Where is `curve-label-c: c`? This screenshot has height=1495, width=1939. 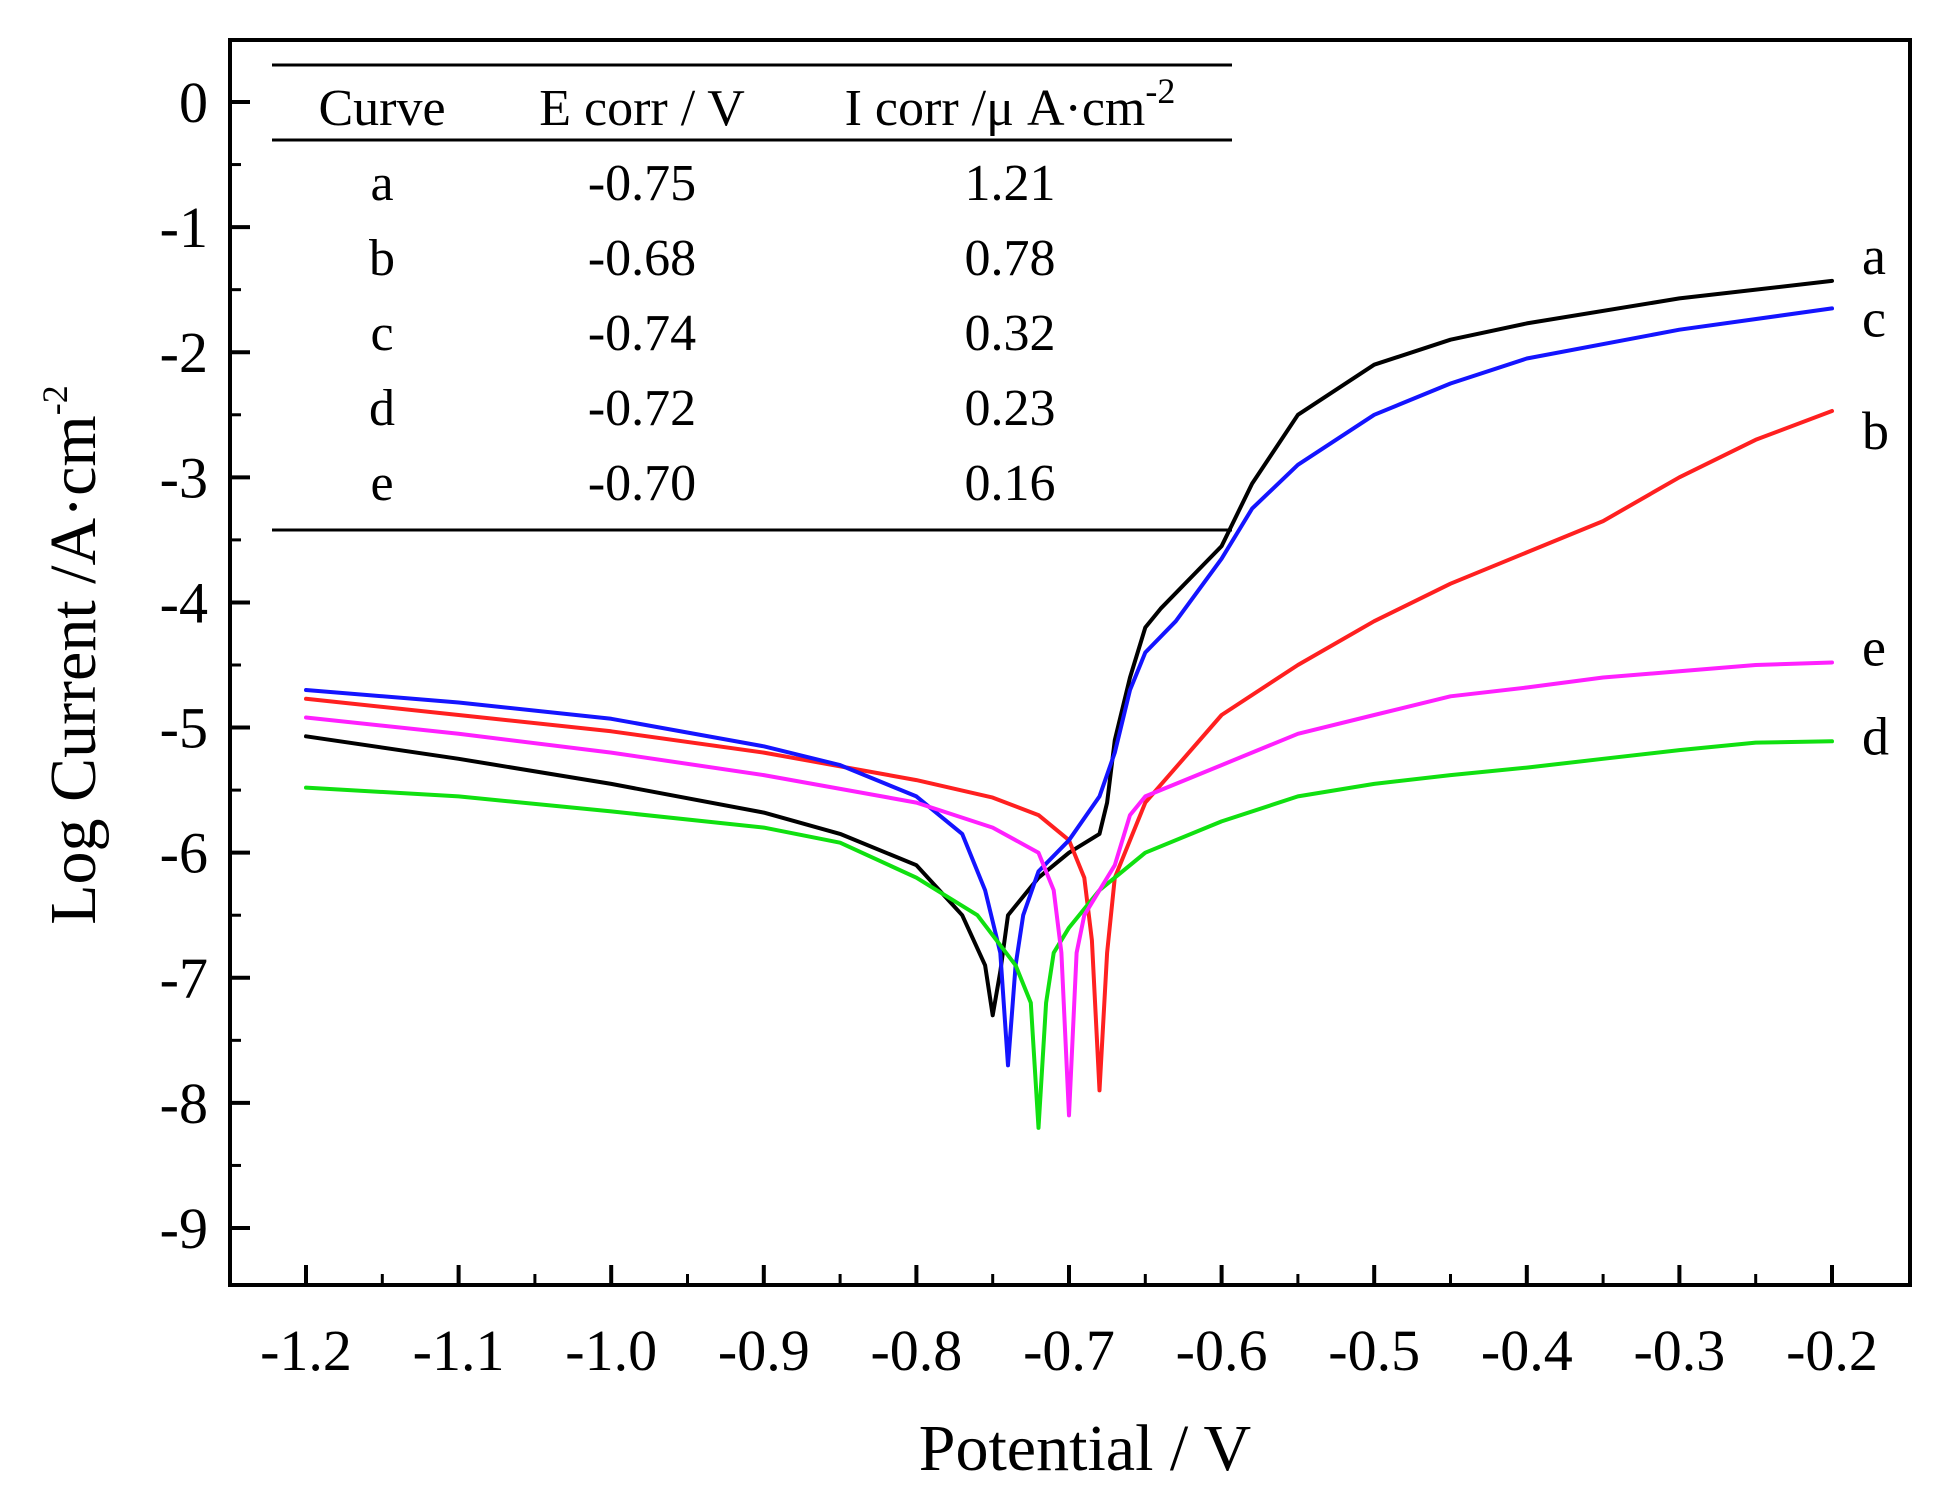 curve-label-c: c is located at coordinates (1874, 318).